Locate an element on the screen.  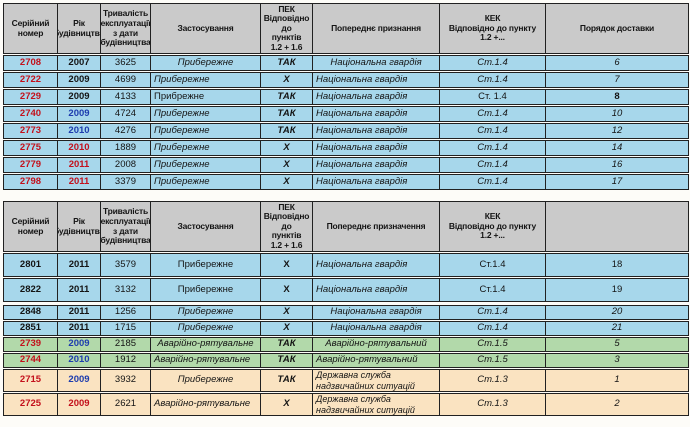
cell-serial-number: 2744 is located at coordinates (31, 360).